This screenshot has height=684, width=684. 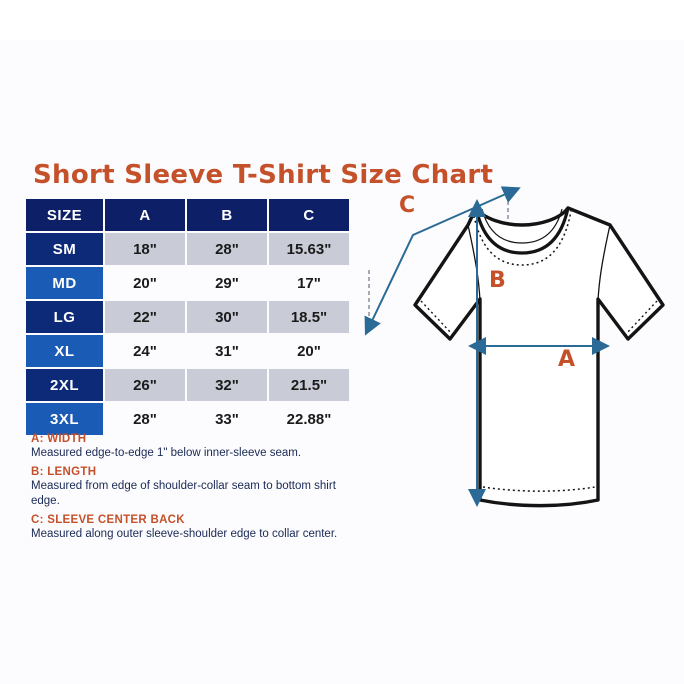 What do you see at coordinates (228, 318) in the screenshot?
I see `measurement-cell-b: 30"` at bounding box center [228, 318].